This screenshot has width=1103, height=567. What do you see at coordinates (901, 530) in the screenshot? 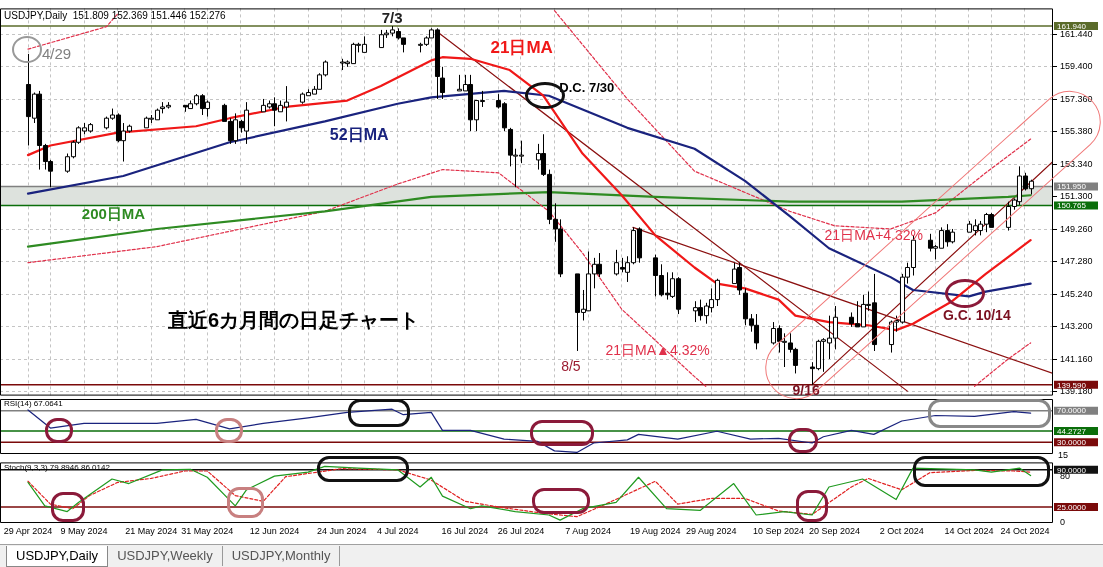
I see `x-tick-label: 2 Oct 2024` at bounding box center [901, 530].